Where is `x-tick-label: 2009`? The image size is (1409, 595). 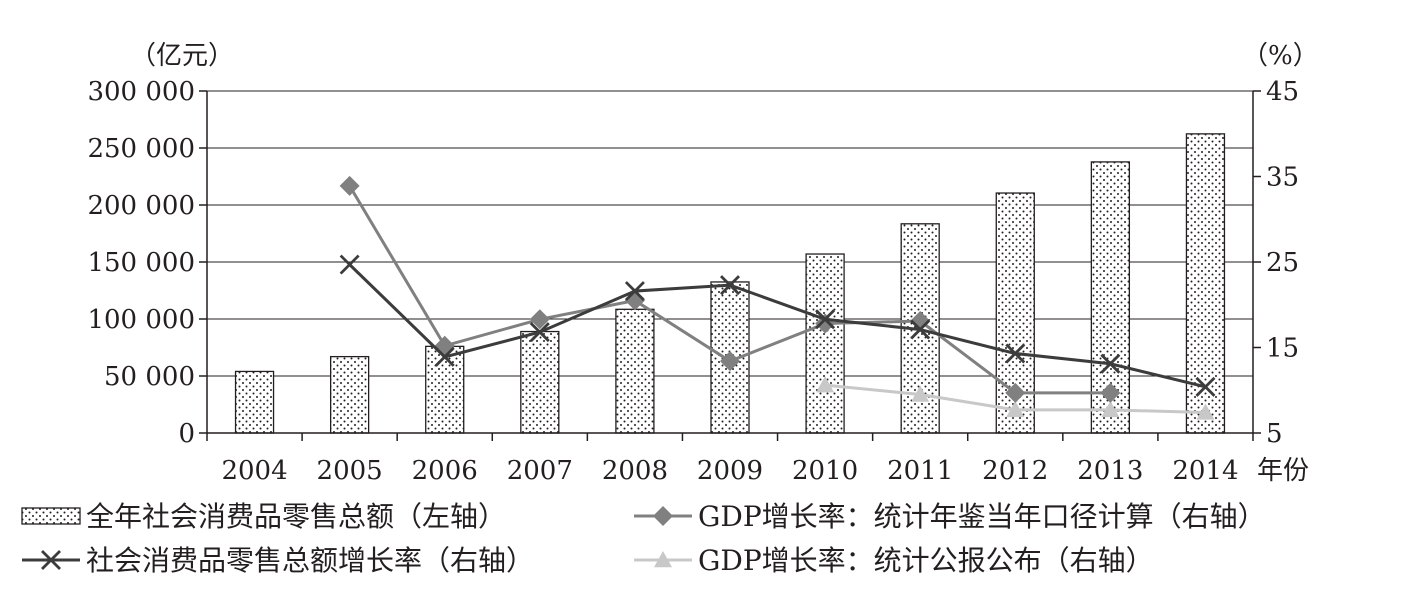 x-tick-label: 2009 is located at coordinates (730, 471).